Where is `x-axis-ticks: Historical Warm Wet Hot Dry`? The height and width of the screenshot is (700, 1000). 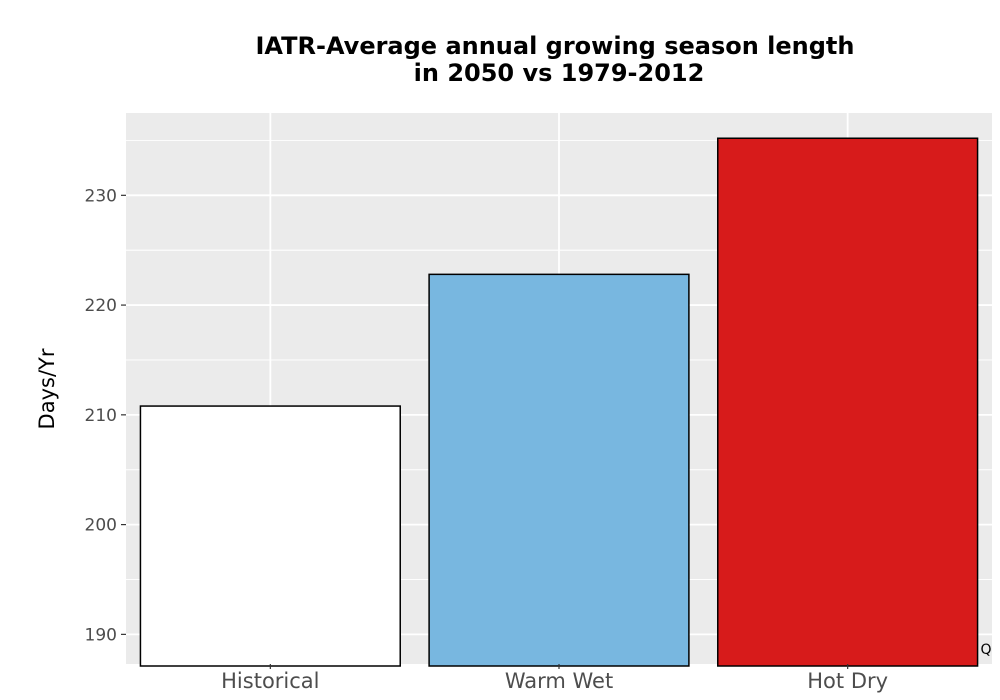
x-axis-ticks: Historical Warm Wet Hot Dry is located at coordinates (554, 678).